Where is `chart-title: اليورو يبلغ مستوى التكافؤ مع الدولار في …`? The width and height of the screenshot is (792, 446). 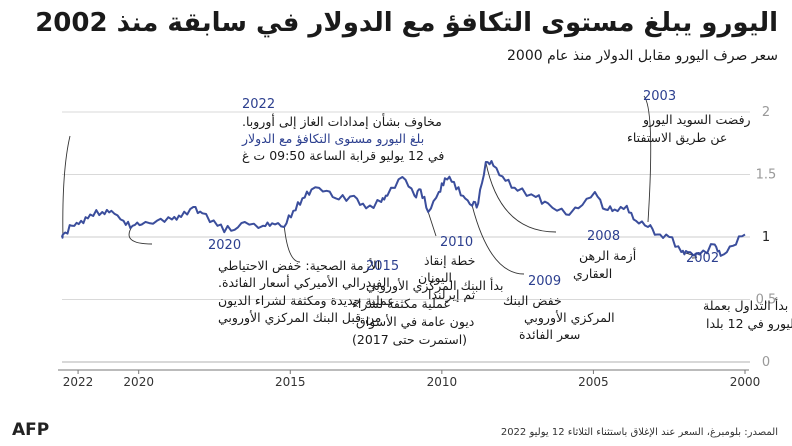 chart-title: اليورو يبلغ مستوى التكافؤ مع الدولار في … is located at coordinates (406, 23).